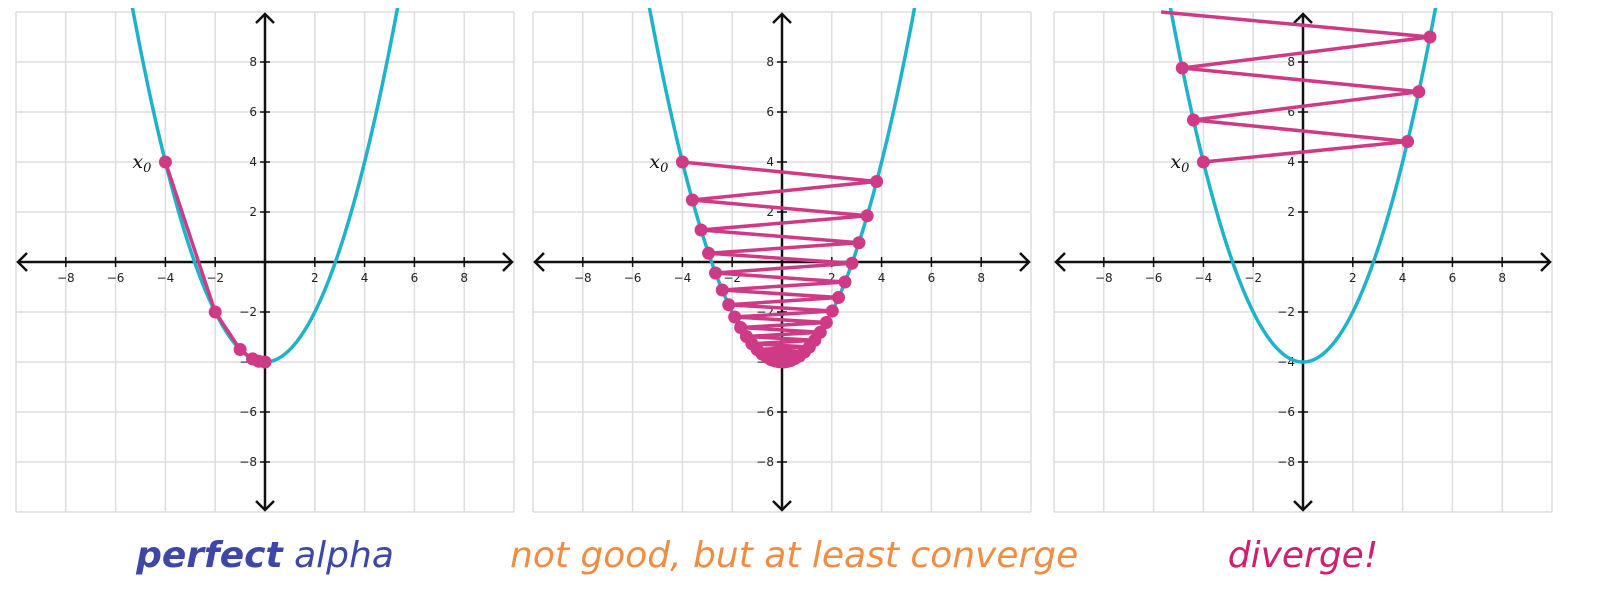 This screenshot has height=595, width=1608. I want to click on caption-diverge: diverge!, so click(1303, 556).